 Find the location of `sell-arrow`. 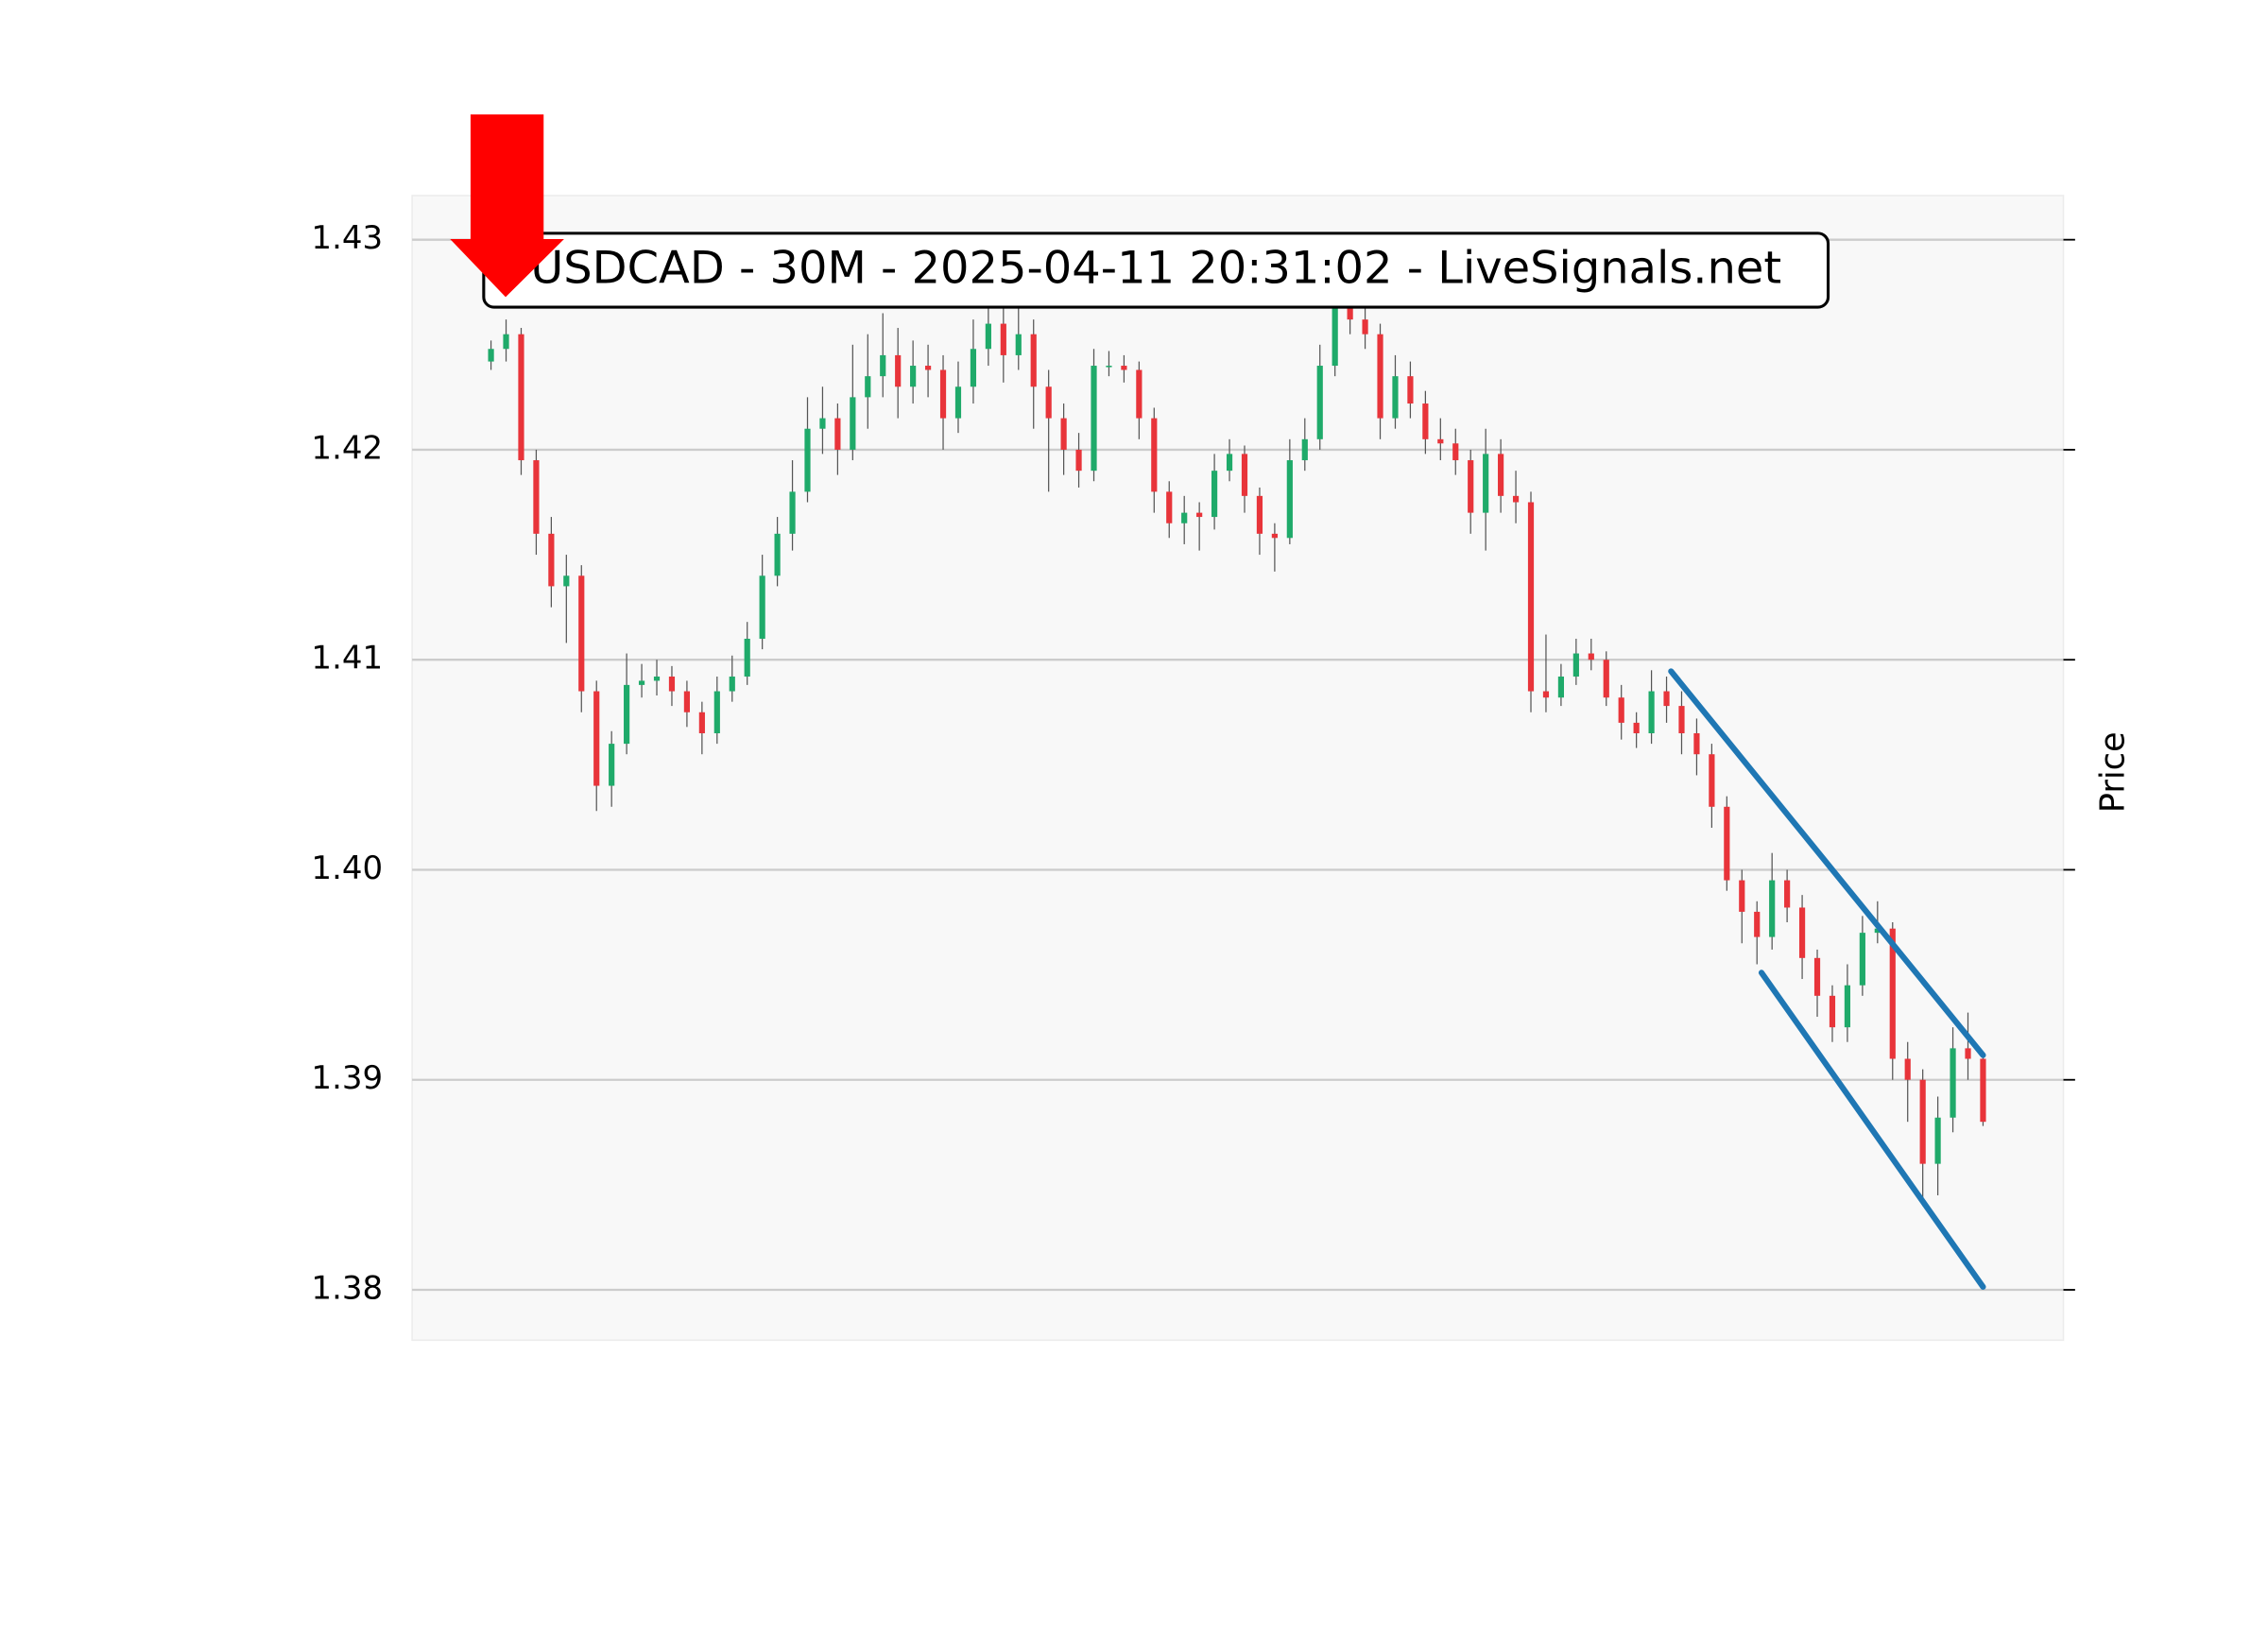

sell-arrow is located at coordinates (507, 206).